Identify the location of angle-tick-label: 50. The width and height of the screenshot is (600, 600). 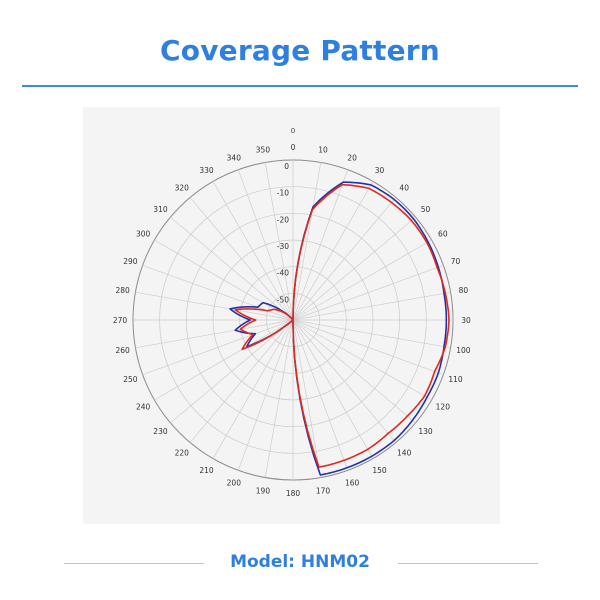
(426, 209).